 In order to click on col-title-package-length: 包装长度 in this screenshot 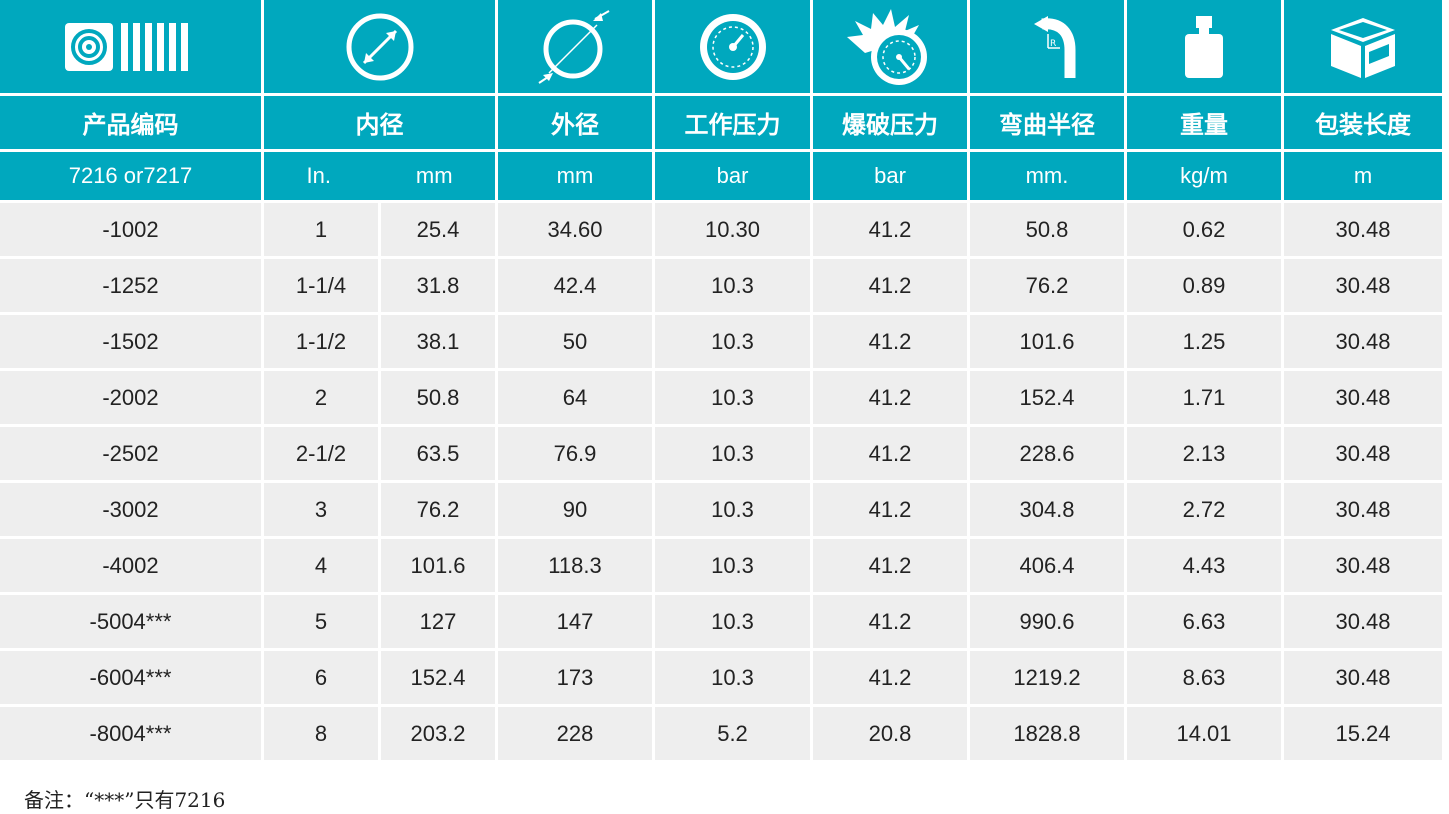, I will do `click(1363, 124)`.